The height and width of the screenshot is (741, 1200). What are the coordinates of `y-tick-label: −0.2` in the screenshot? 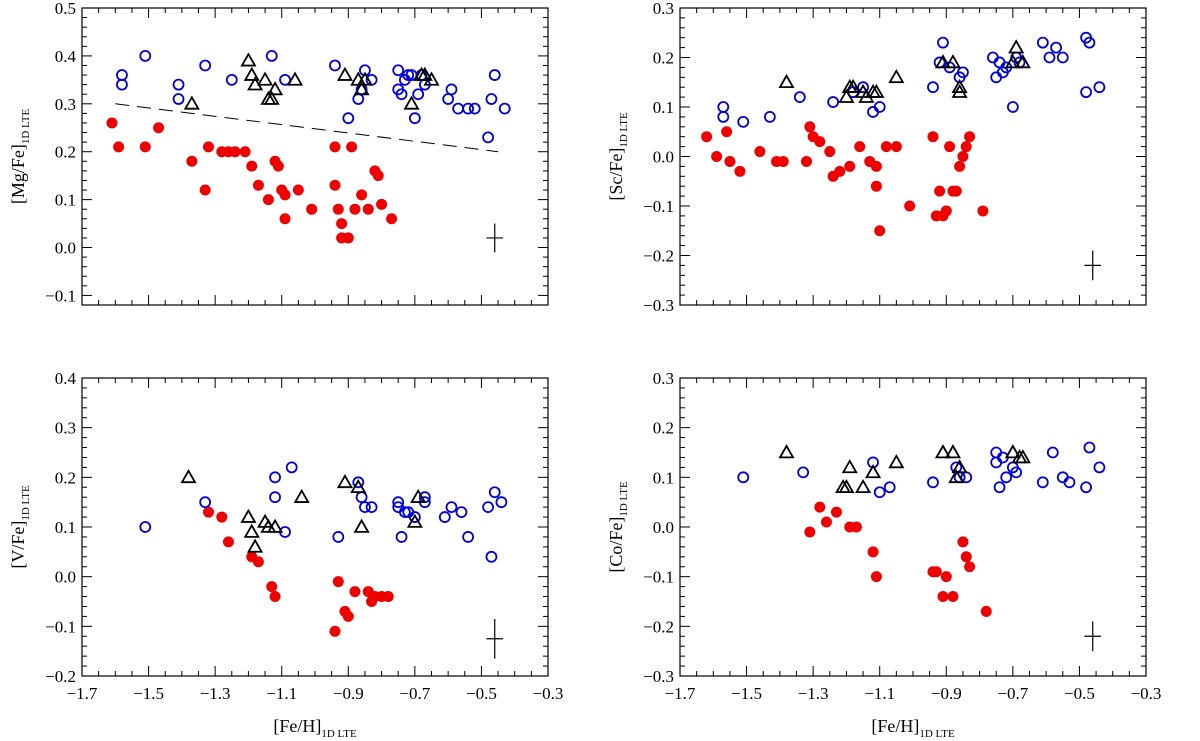 It's located at (658, 626).